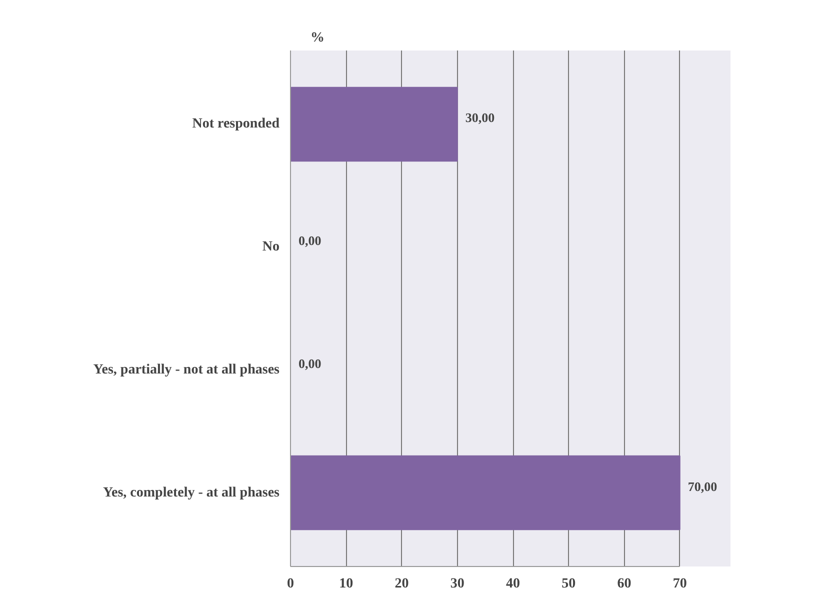 This screenshot has height=603, width=822. Describe the element at coordinates (401, 584) in the screenshot. I see `x-tick-label: 20` at that location.